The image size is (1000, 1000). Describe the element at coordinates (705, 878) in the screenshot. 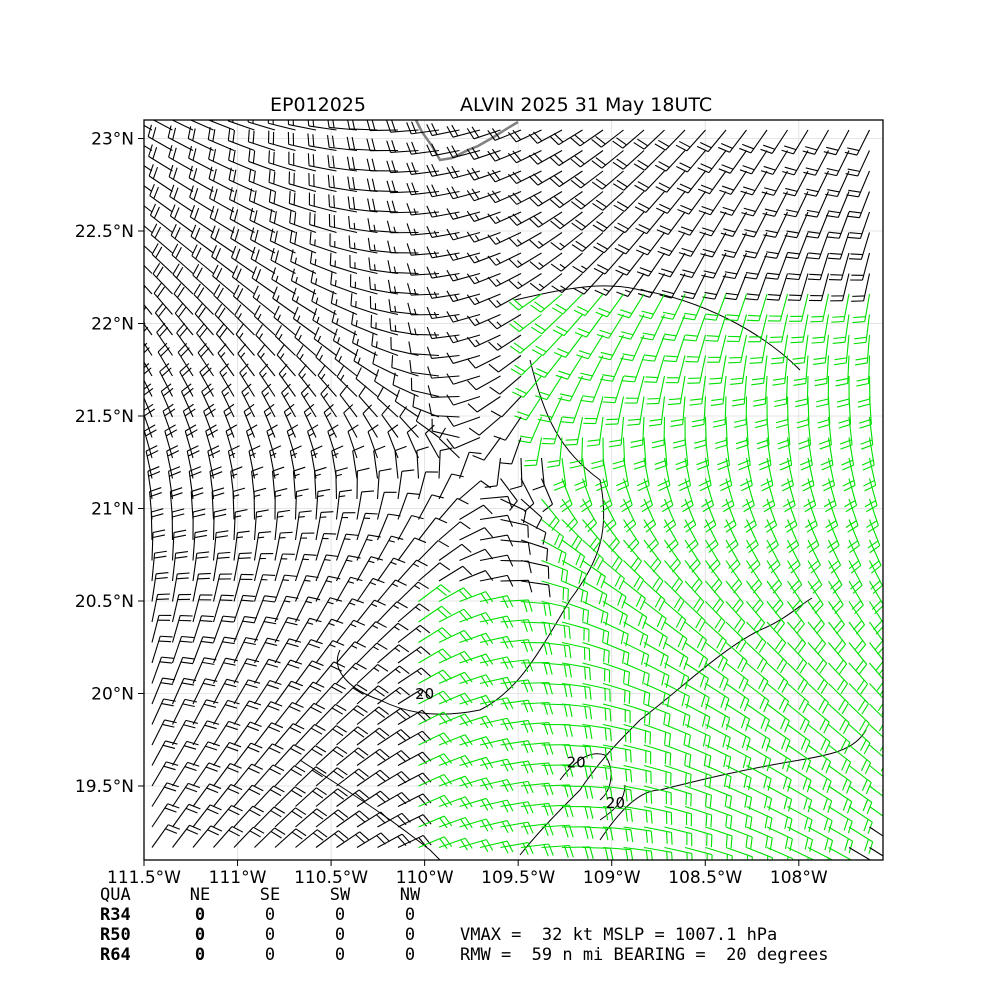

I see `x-tick-label: 108.5°W` at that location.